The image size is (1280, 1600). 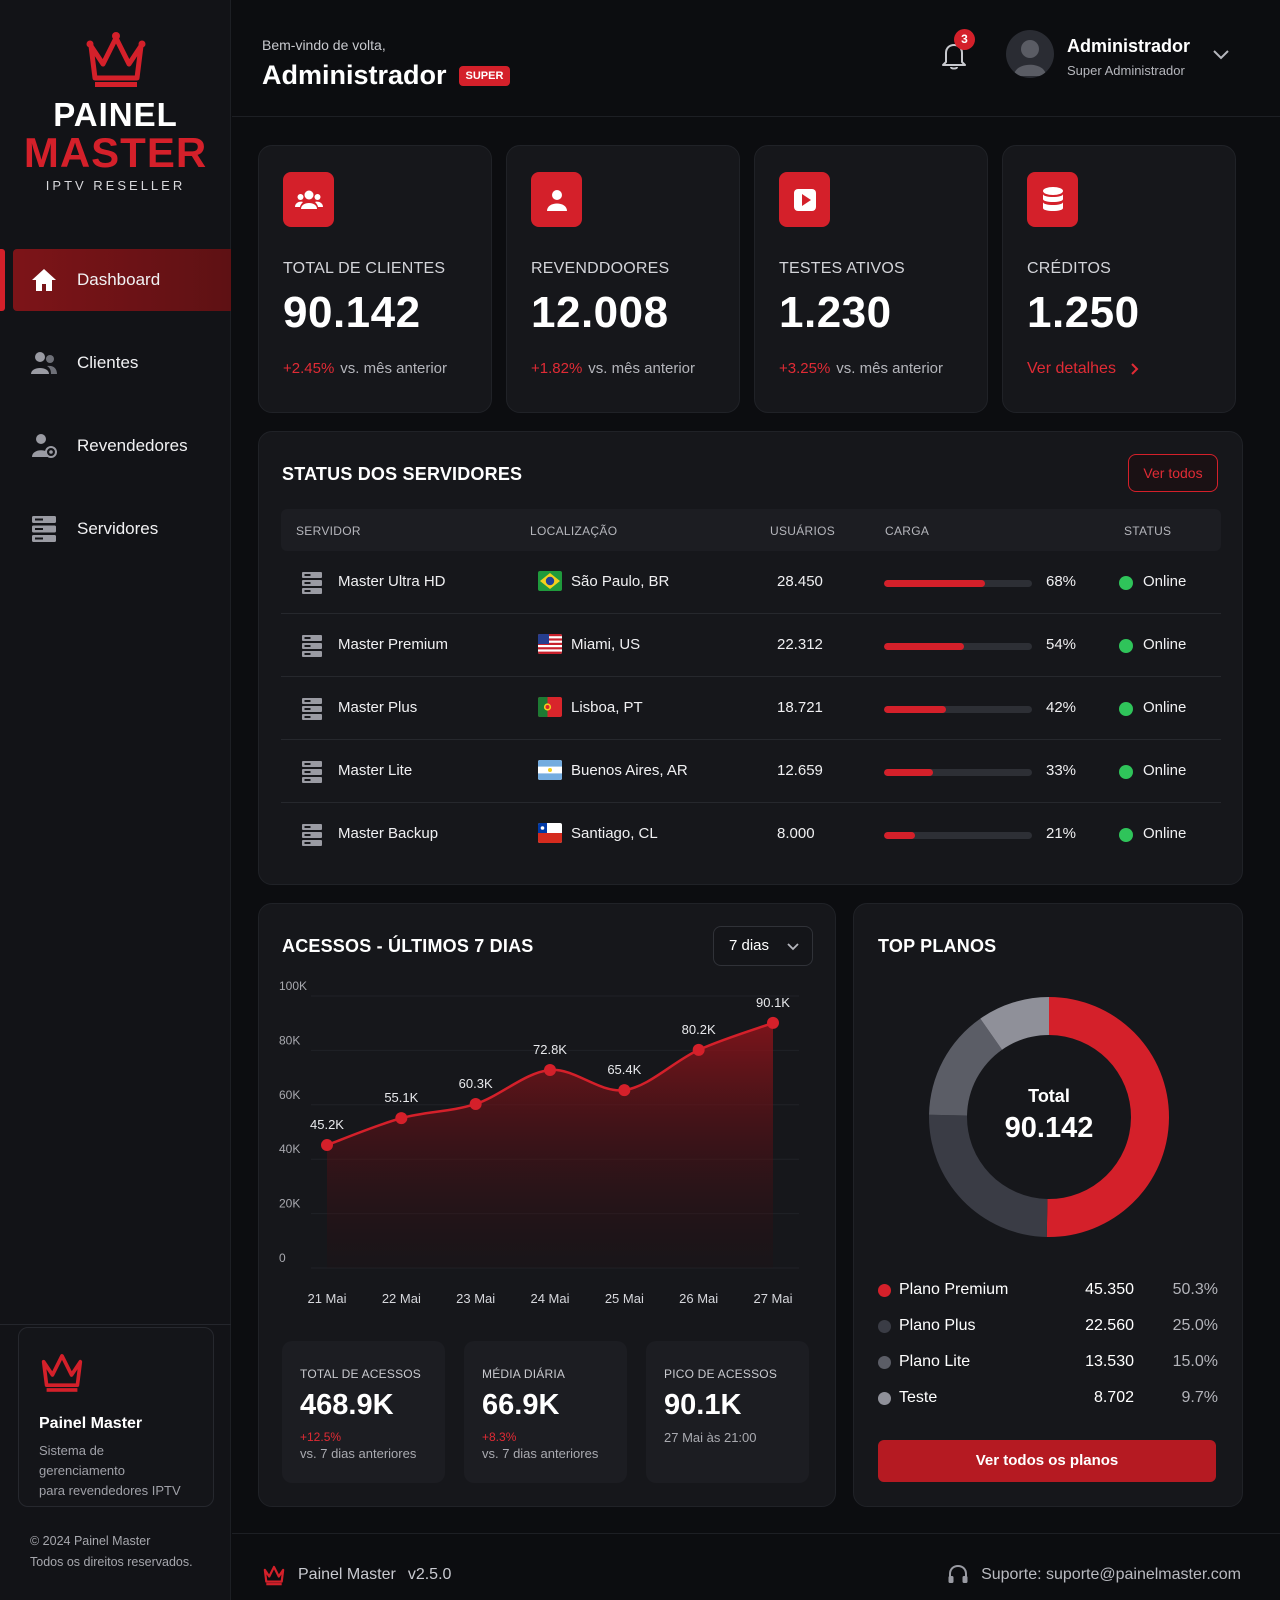 I want to click on plan-value: 45.350, so click(x=1109, y=1289).